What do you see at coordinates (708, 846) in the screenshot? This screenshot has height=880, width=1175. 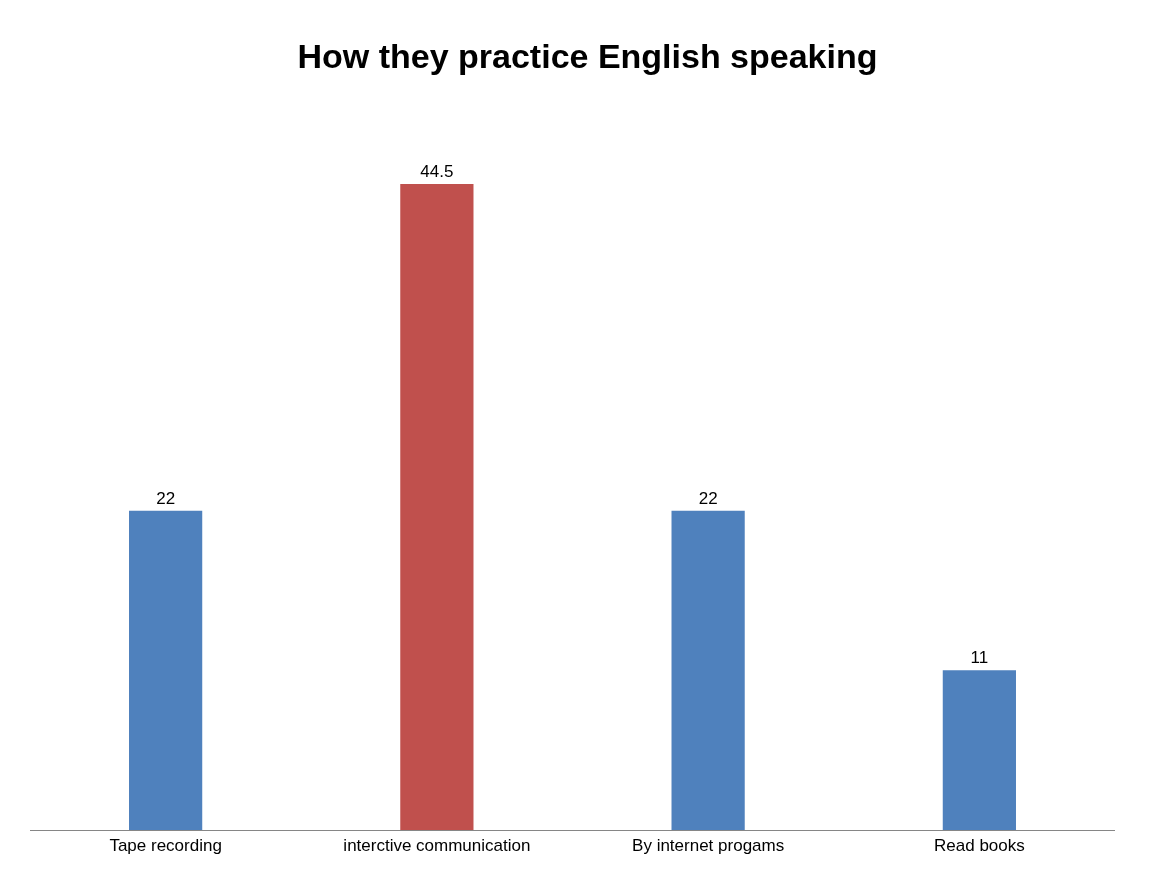 I see `x-tick-label: By internet progams` at bounding box center [708, 846].